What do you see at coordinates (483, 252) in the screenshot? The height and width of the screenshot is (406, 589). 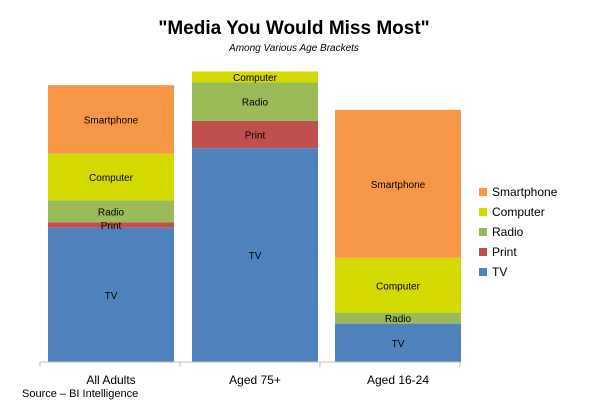 I see `legend-swatch-print` at bounding box center [483, 252].